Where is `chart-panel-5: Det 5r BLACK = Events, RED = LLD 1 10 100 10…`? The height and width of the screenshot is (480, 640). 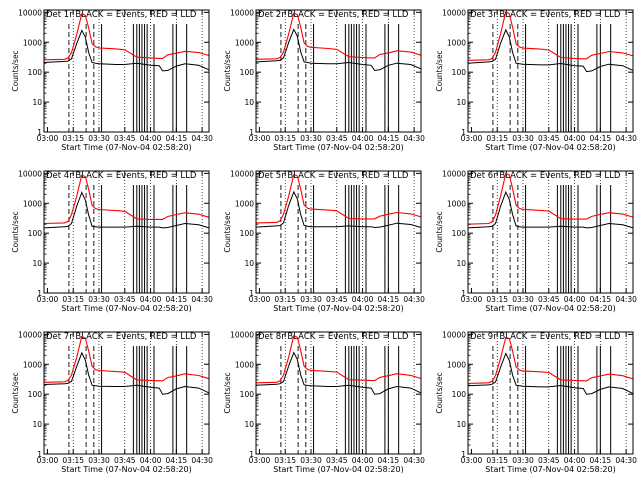 chart-panel-5: Det 5r BLACK = Events, RED = LLD 1 10 100 10… is located at coordinates (324, 241).